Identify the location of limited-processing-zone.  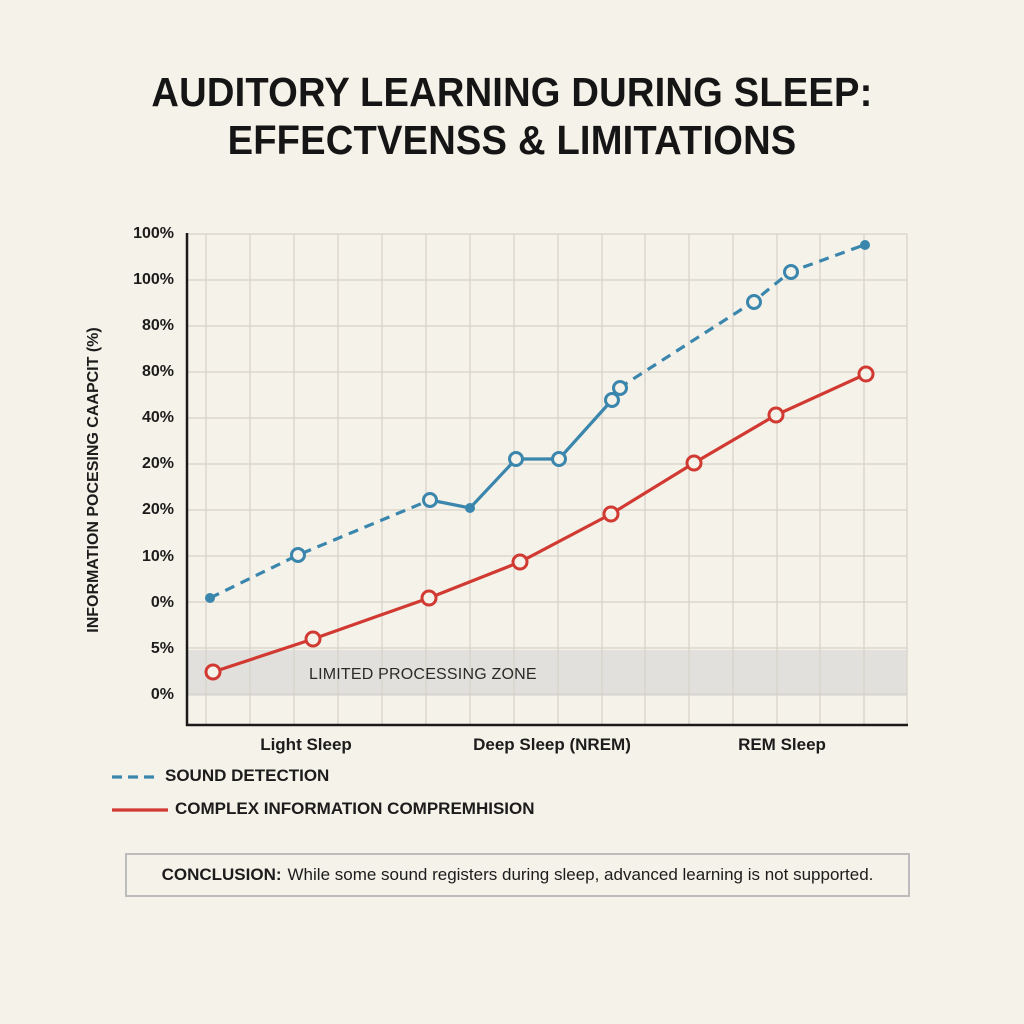
(547, 673).